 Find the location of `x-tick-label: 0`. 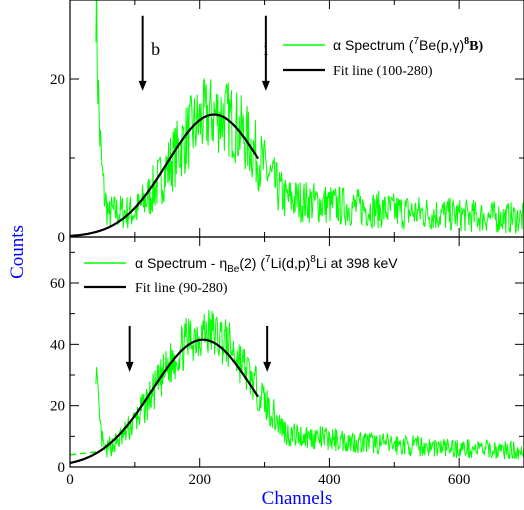

x-tick-label: 0 is located at coordinates (70, 480).